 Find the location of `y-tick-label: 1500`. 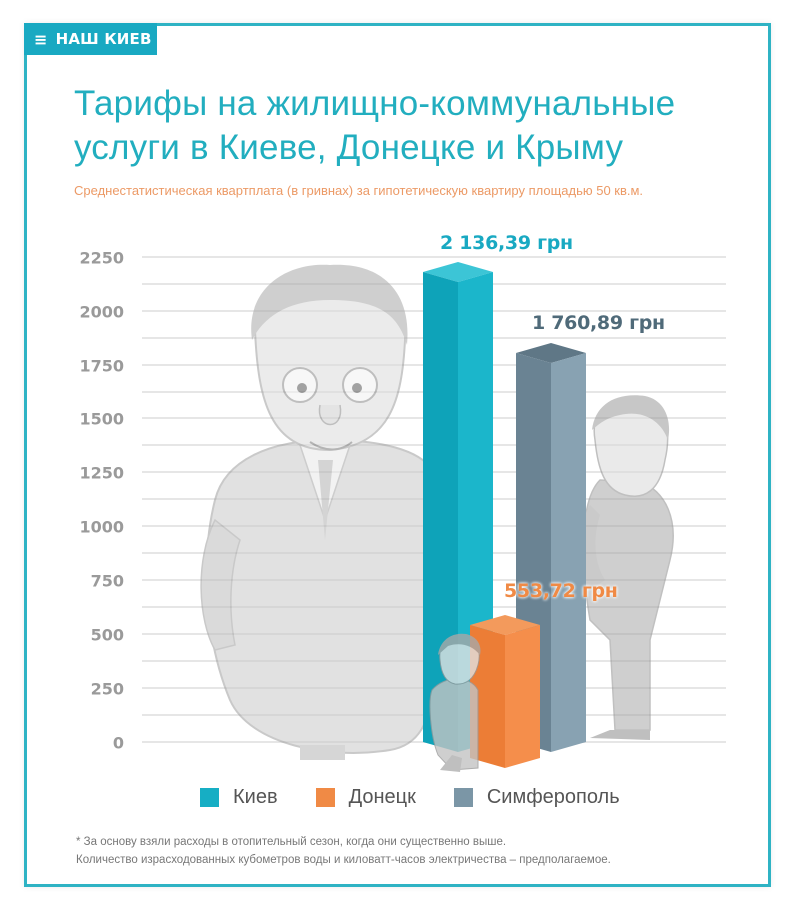

y-tick-label: 1500 is located at coordinates (101, 419).